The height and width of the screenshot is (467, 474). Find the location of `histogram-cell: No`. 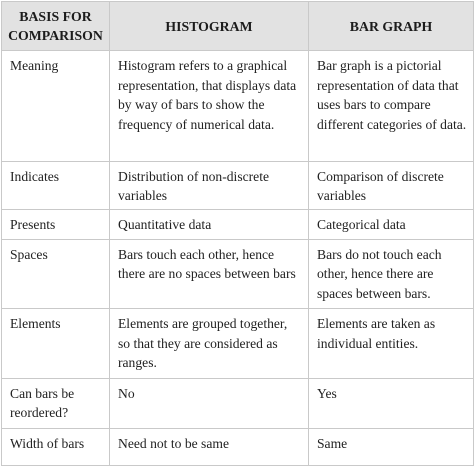

histogram-cell: No is located at coordinates (209, 403).